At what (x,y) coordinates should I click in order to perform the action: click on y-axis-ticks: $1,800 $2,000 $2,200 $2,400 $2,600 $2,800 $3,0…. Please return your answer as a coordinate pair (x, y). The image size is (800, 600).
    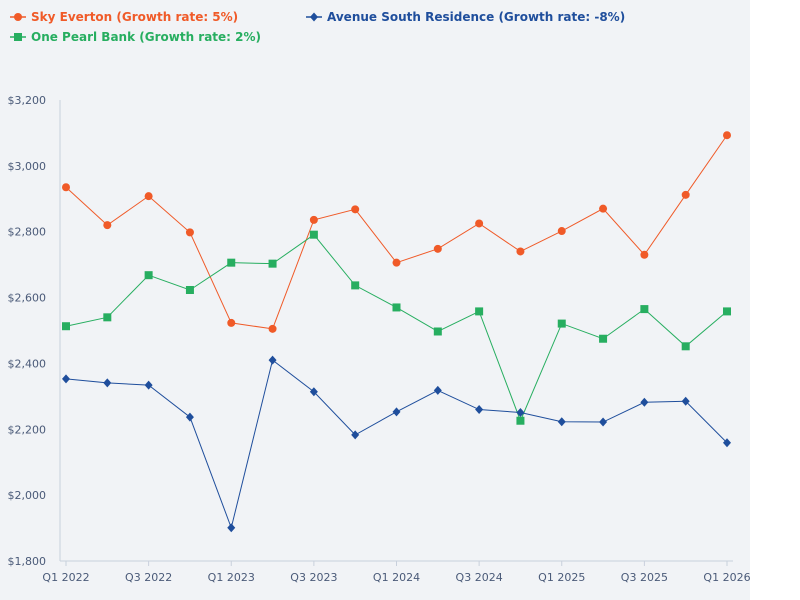
    Looking at the image, I should click on (27, 331).